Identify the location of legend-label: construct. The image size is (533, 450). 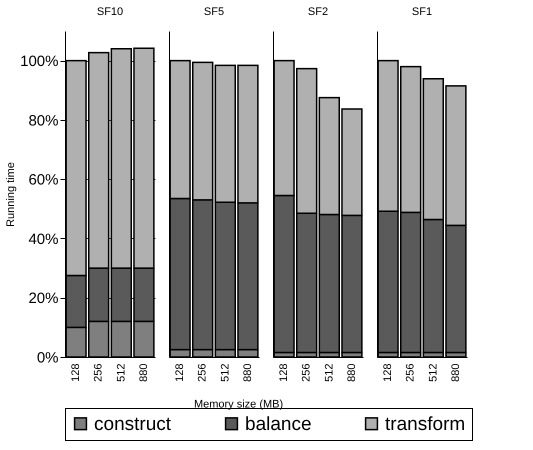
(133, 424).